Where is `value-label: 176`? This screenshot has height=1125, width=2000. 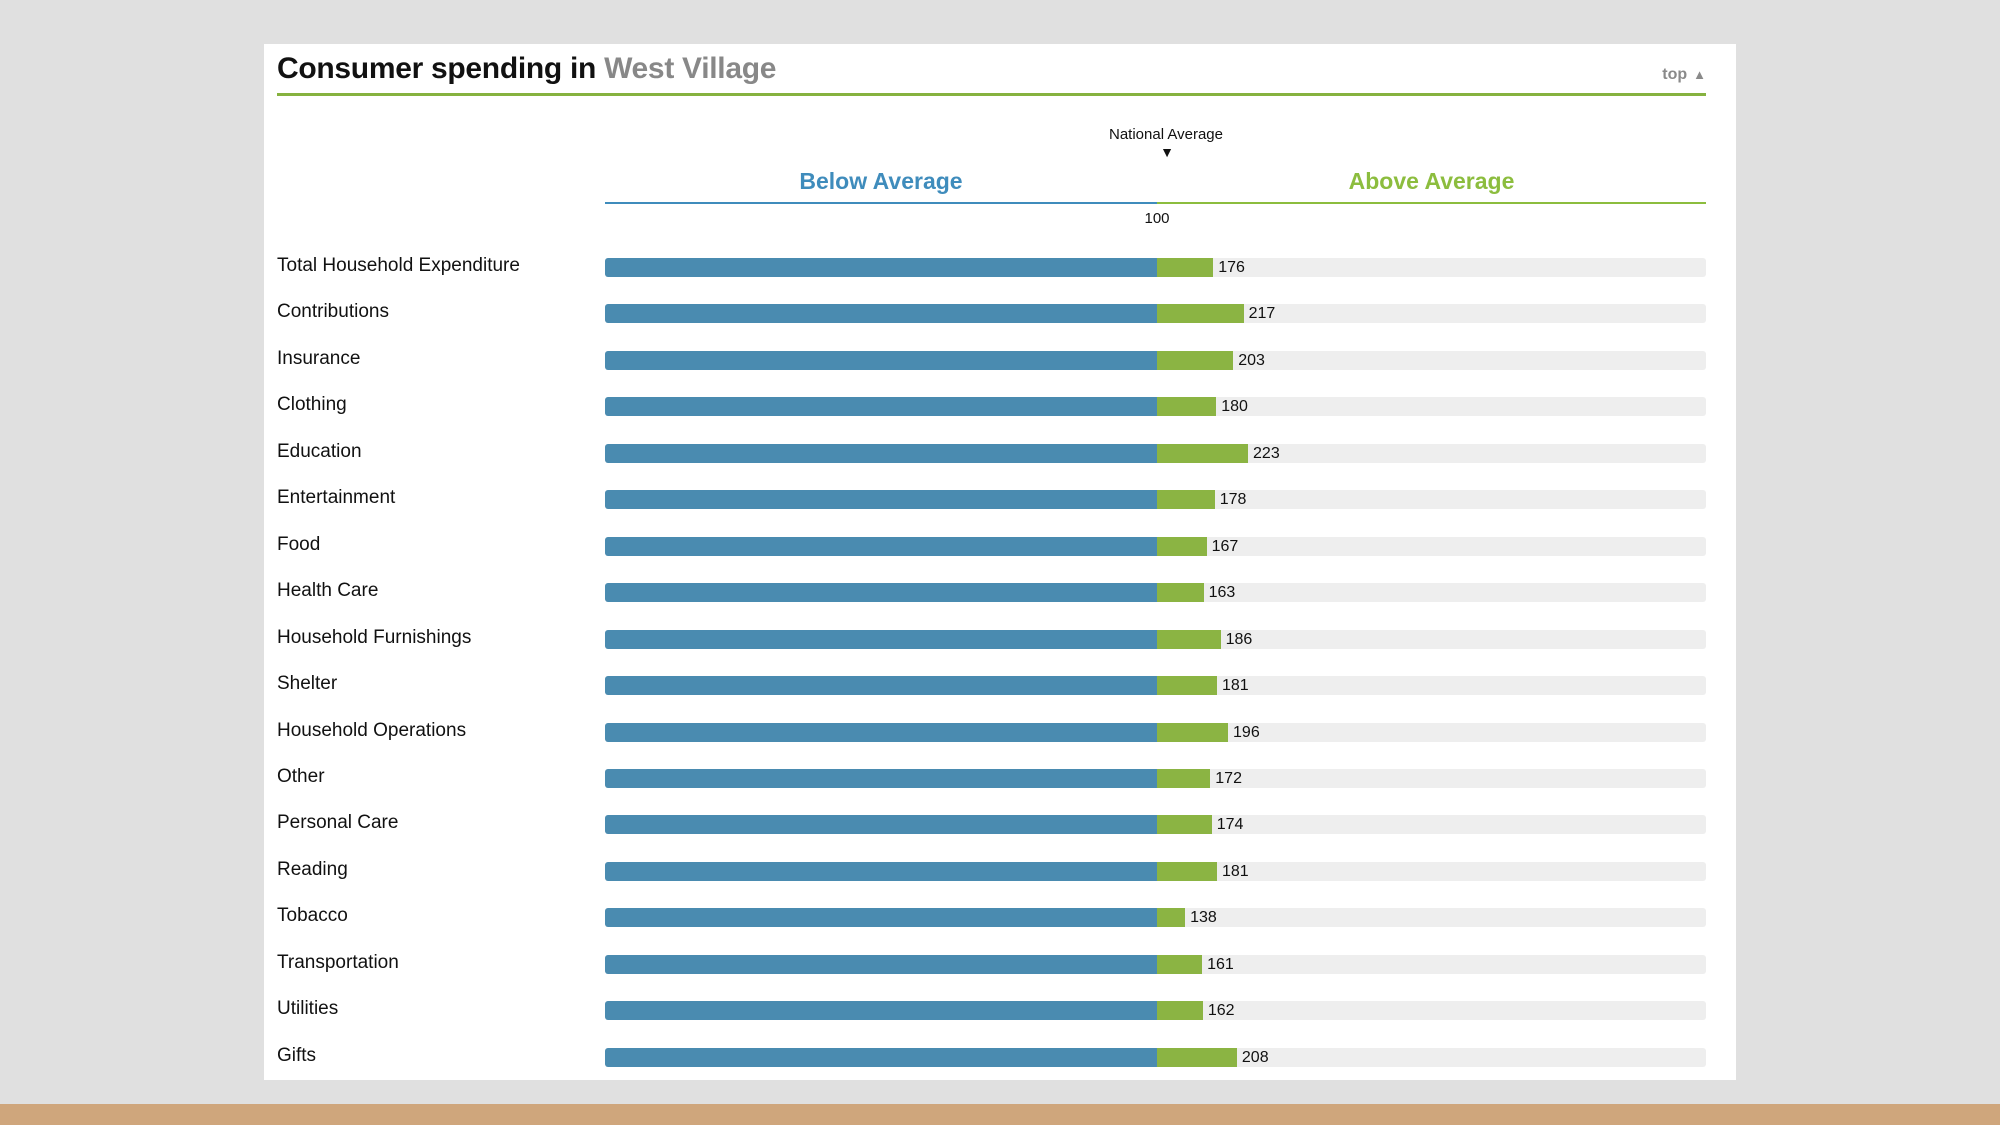 value-label: 176 is located at coordinates (1231, 267).